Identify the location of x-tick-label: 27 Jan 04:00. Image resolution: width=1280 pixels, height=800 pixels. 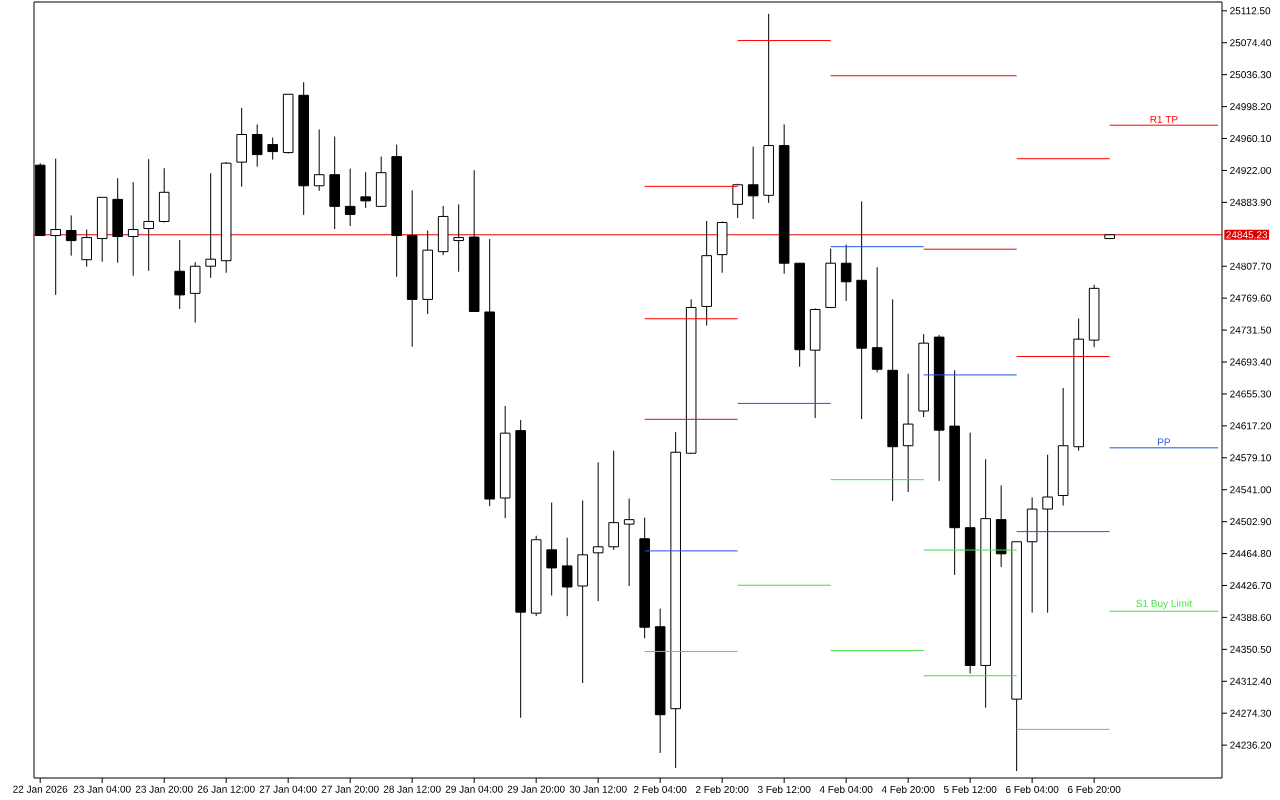
(288, 789).